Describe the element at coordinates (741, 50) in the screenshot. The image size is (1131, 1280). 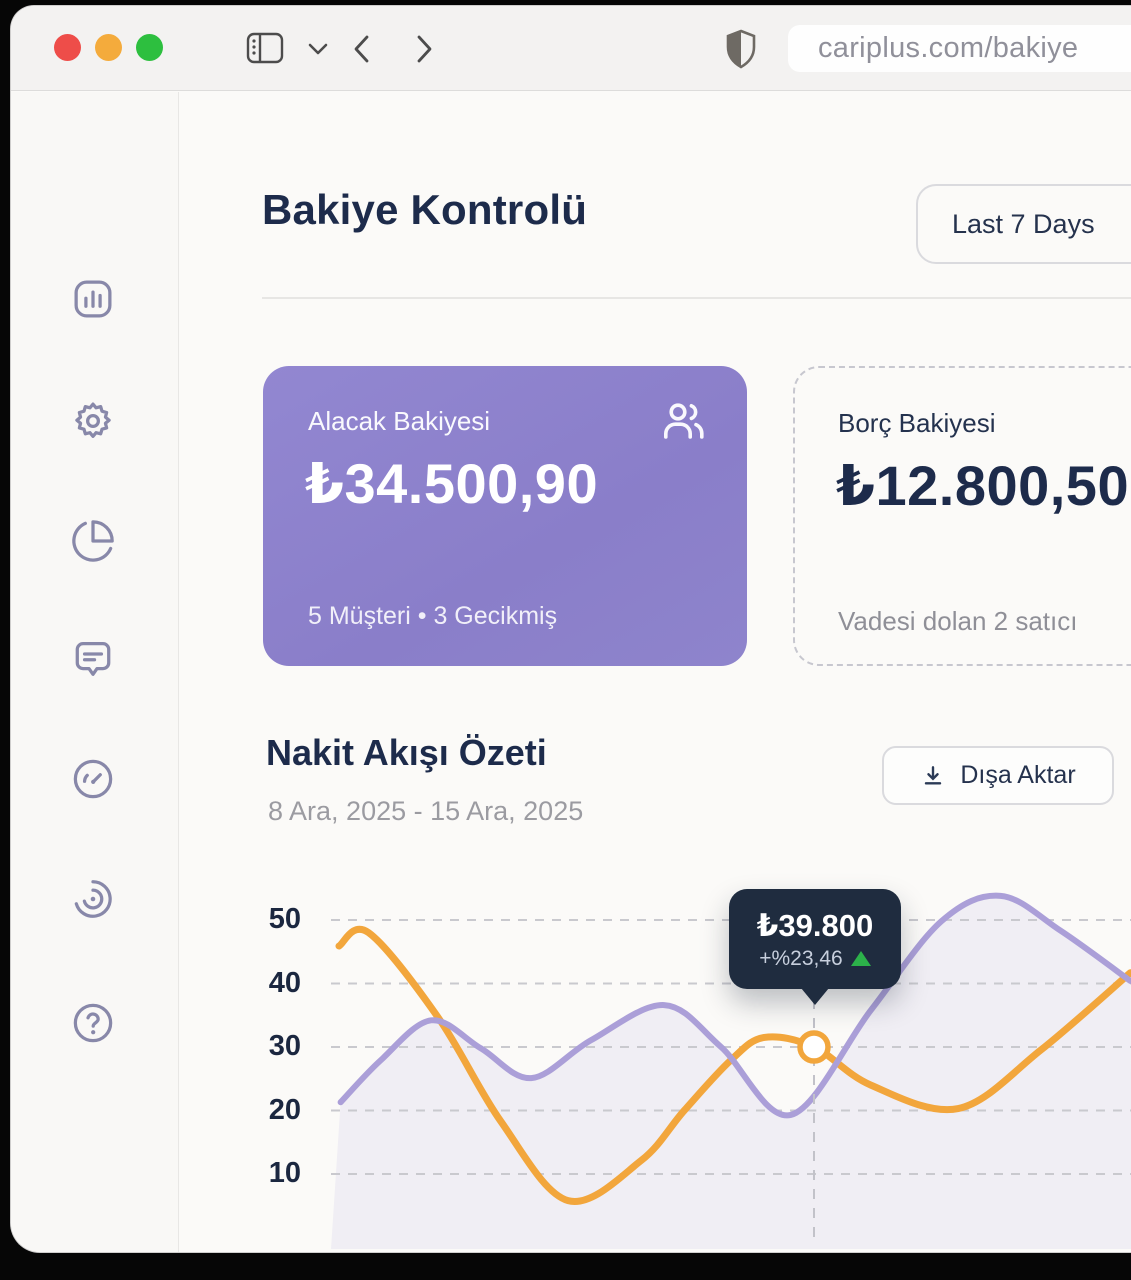
I see `shield-privacy-icon` at that location.